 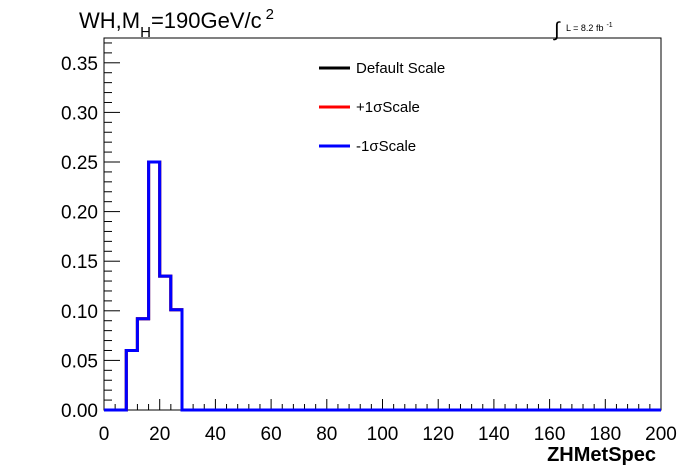 I want to click on lumi-label: L = 8.2 fb -1, so click(x=589, y=27).